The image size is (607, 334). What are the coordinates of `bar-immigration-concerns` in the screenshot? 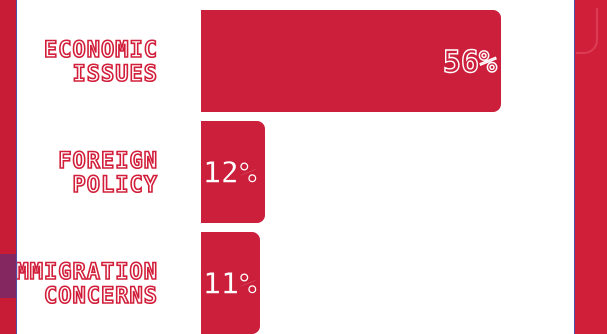 It's located at (230, 283).